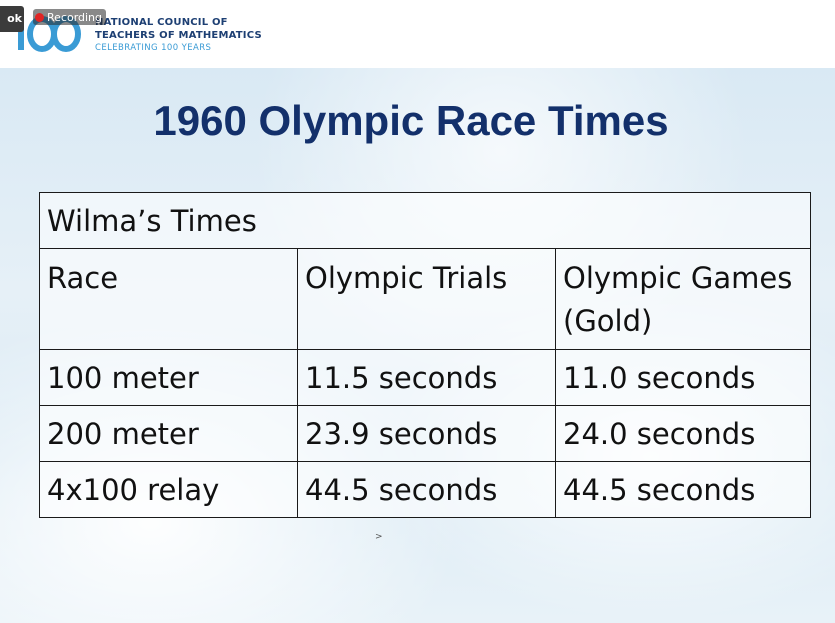 This screenshot has width=835, height=623. What do you see at coordinates (683, 299) in the screenshot?
I see `header-olympic-games: Olympic Games (Gold)` at bounding box center [683, 299].